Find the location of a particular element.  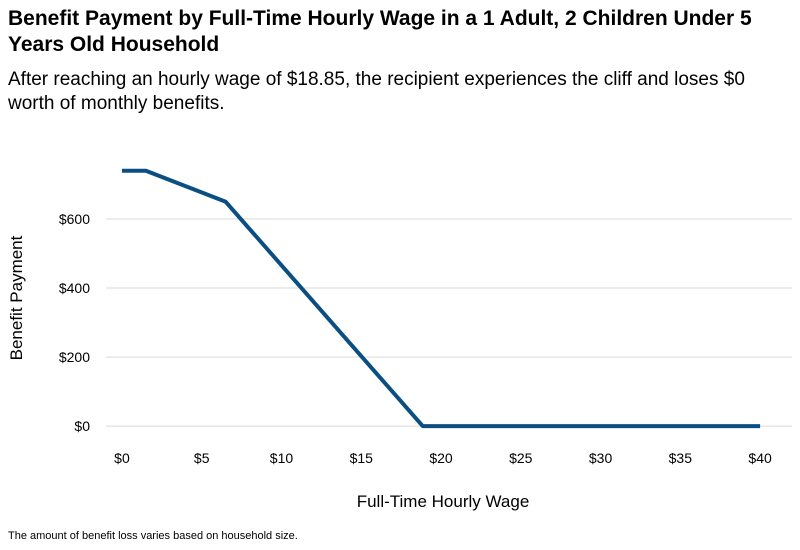

x-tick-label: $40 is located at coordinates (760, 458).